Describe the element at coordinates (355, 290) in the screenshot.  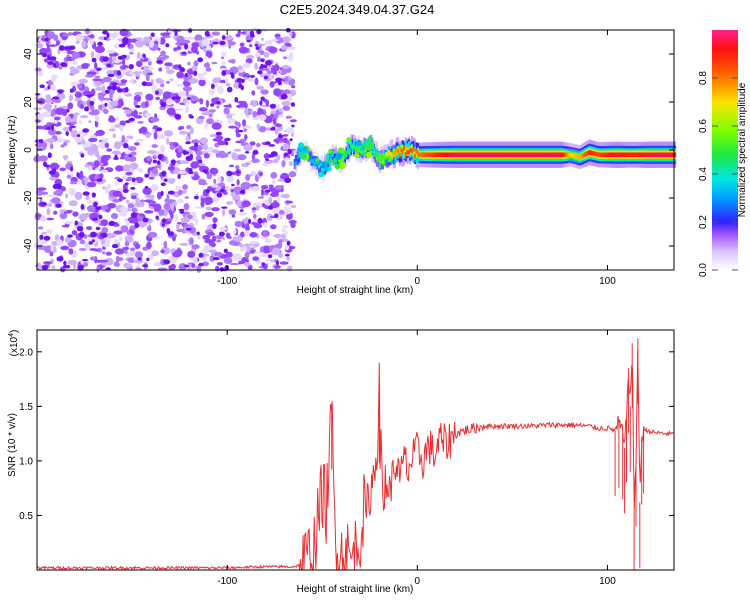
I see `heatmap-x-axis-label: Height of straight line (km)` at that location.